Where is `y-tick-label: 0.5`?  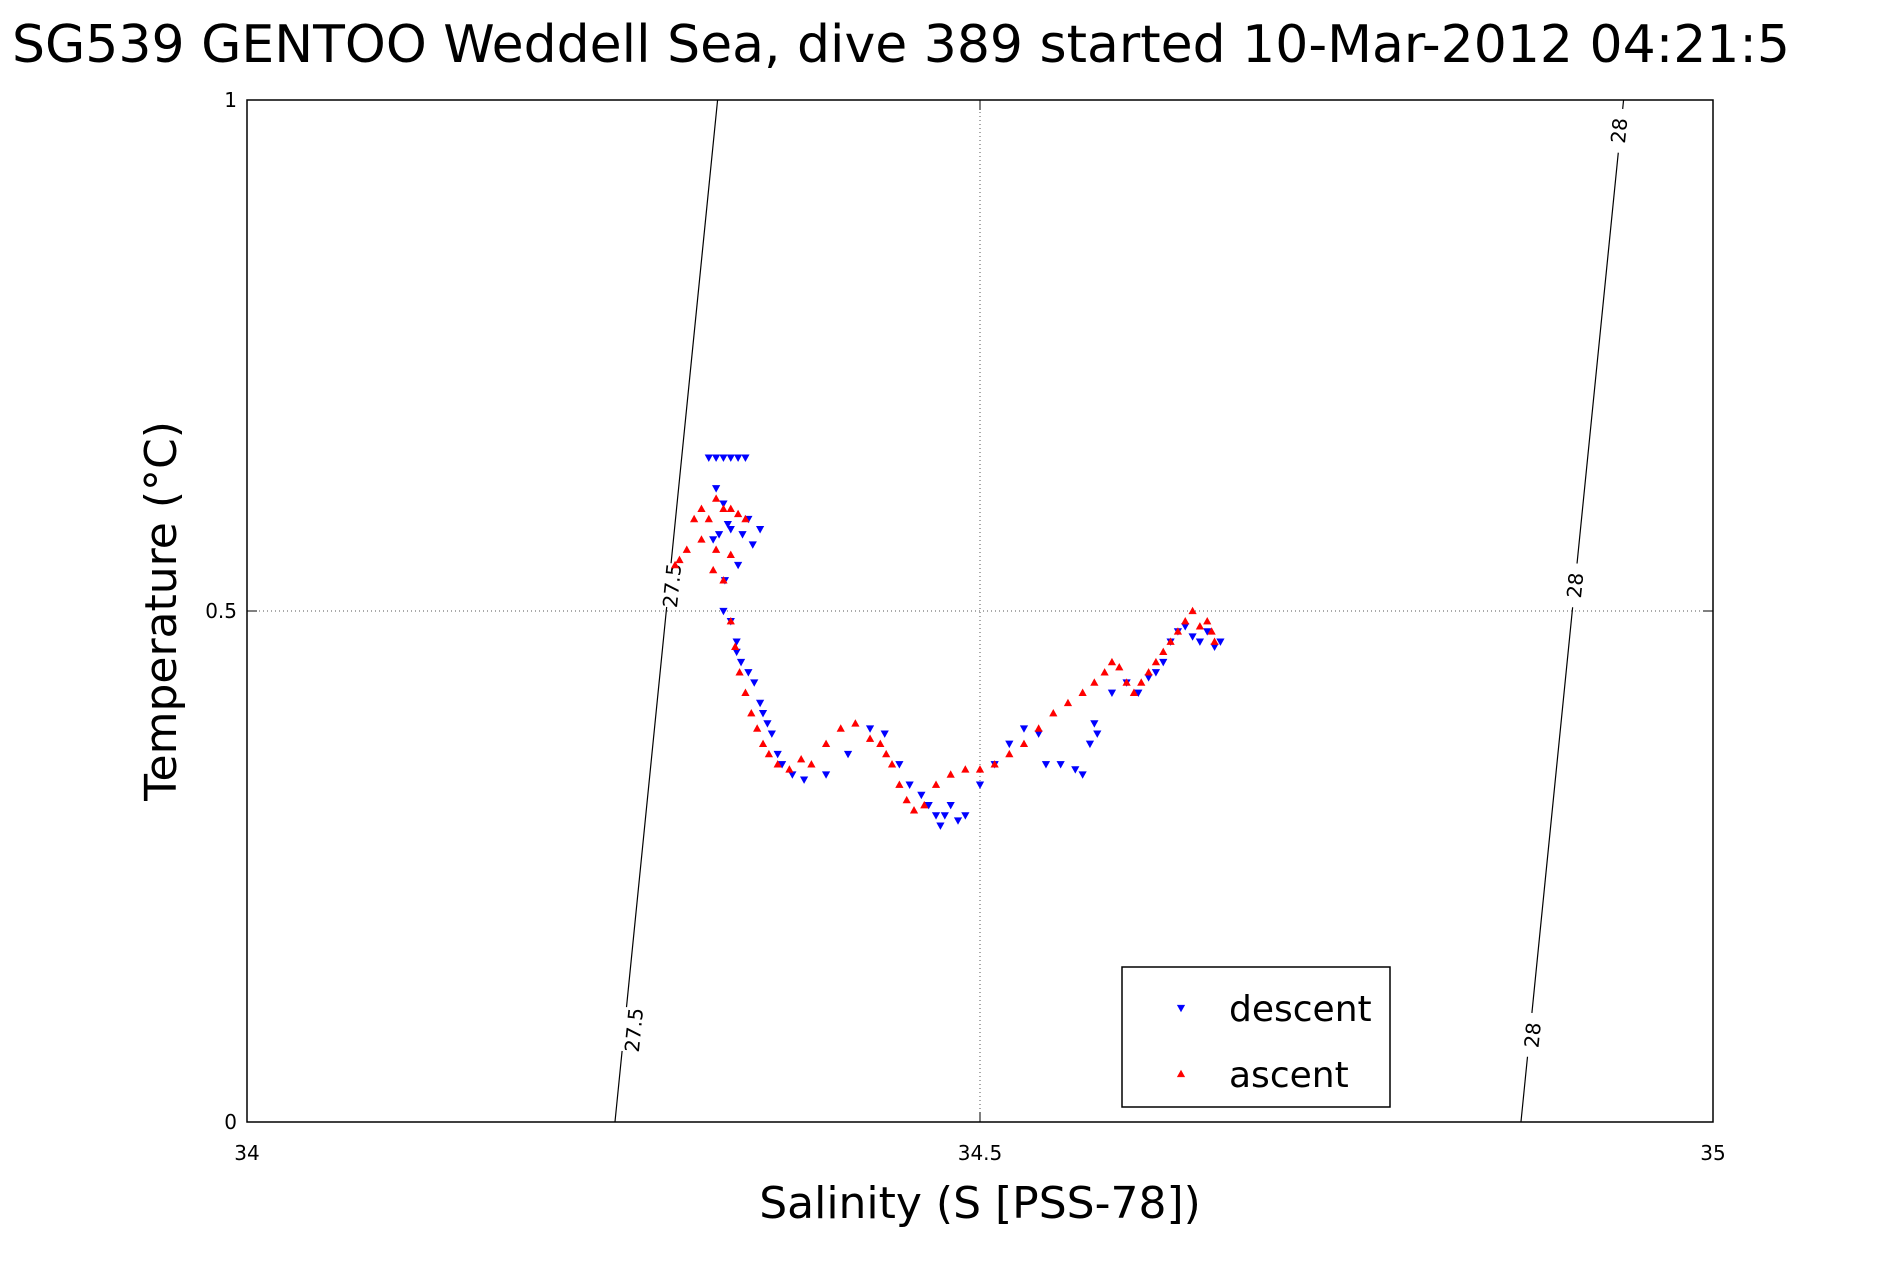
y-tick-label: 0.5 is located at coordinates (221, 611).